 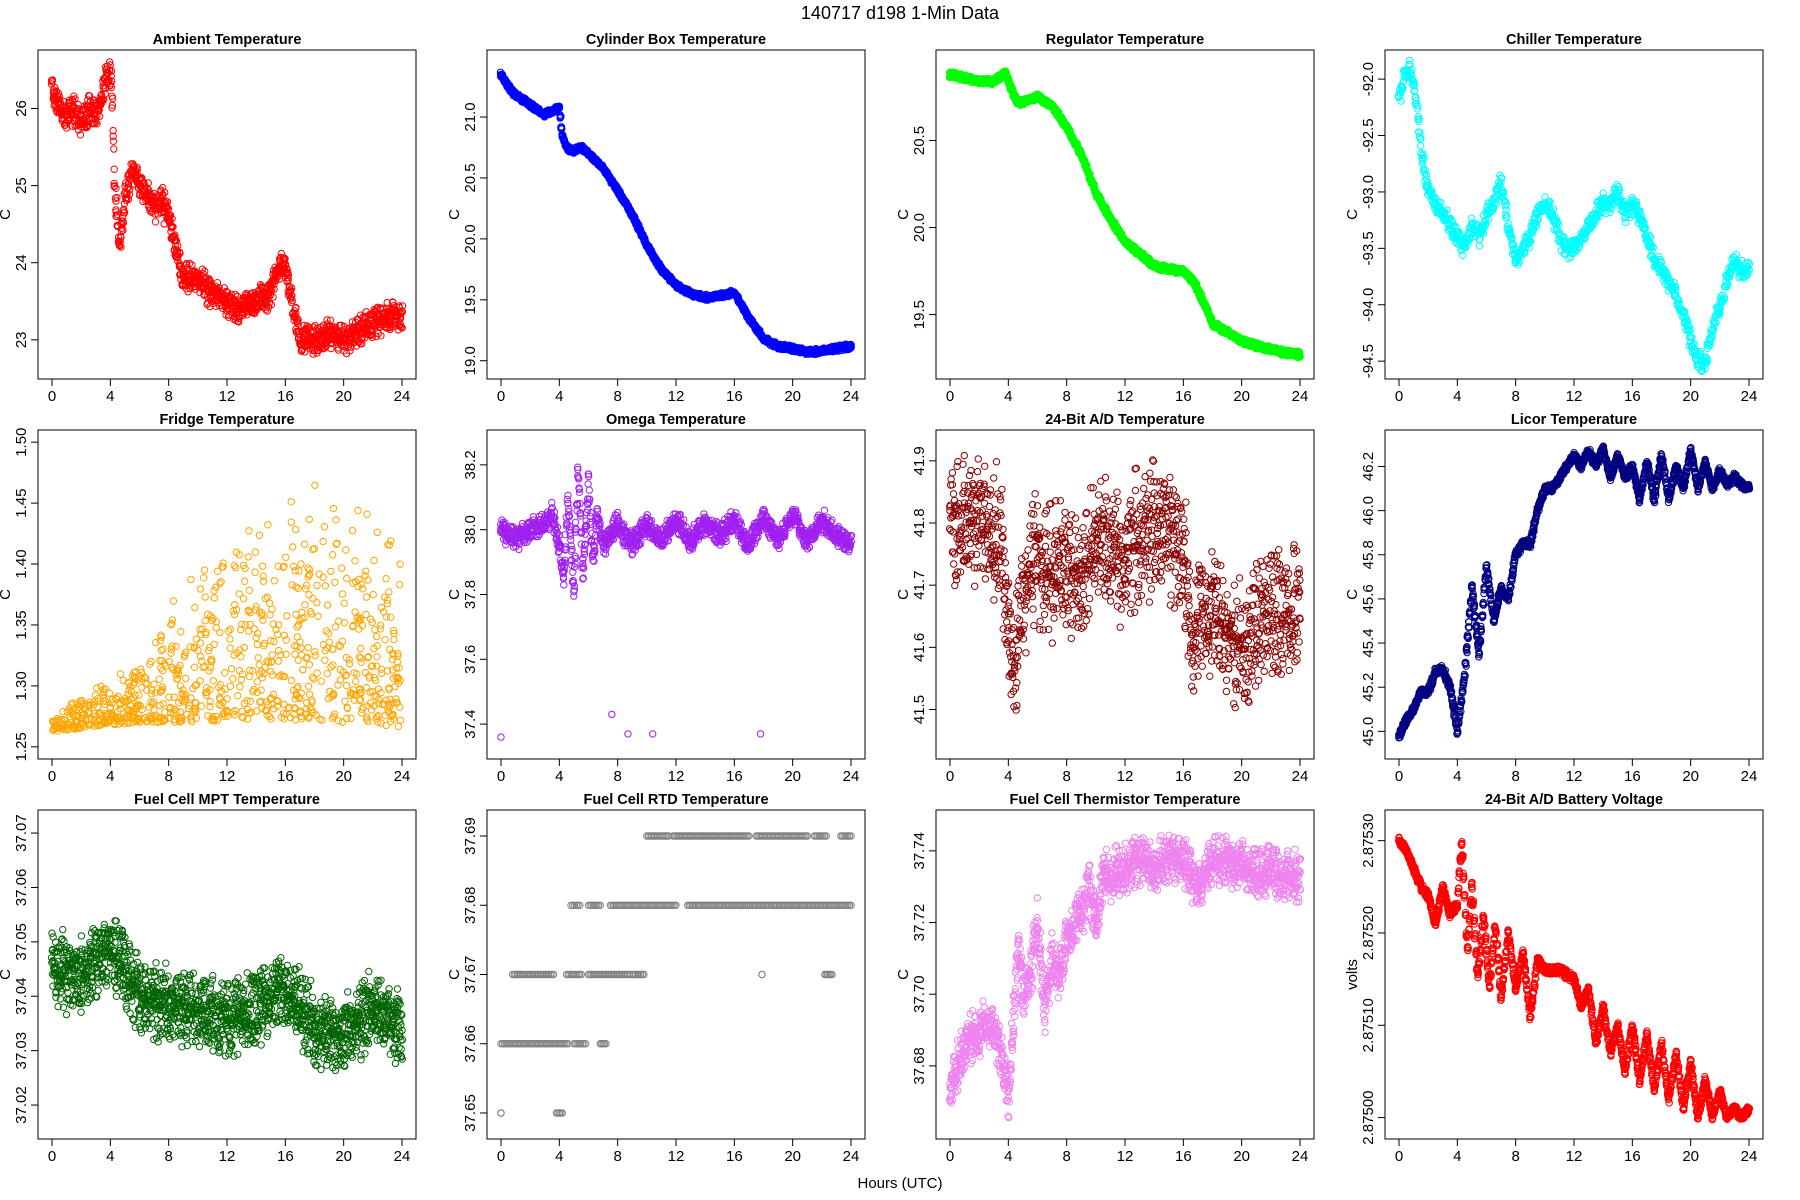 I want to click on y-tick-label: 19.0, so click(x=470, y=360).